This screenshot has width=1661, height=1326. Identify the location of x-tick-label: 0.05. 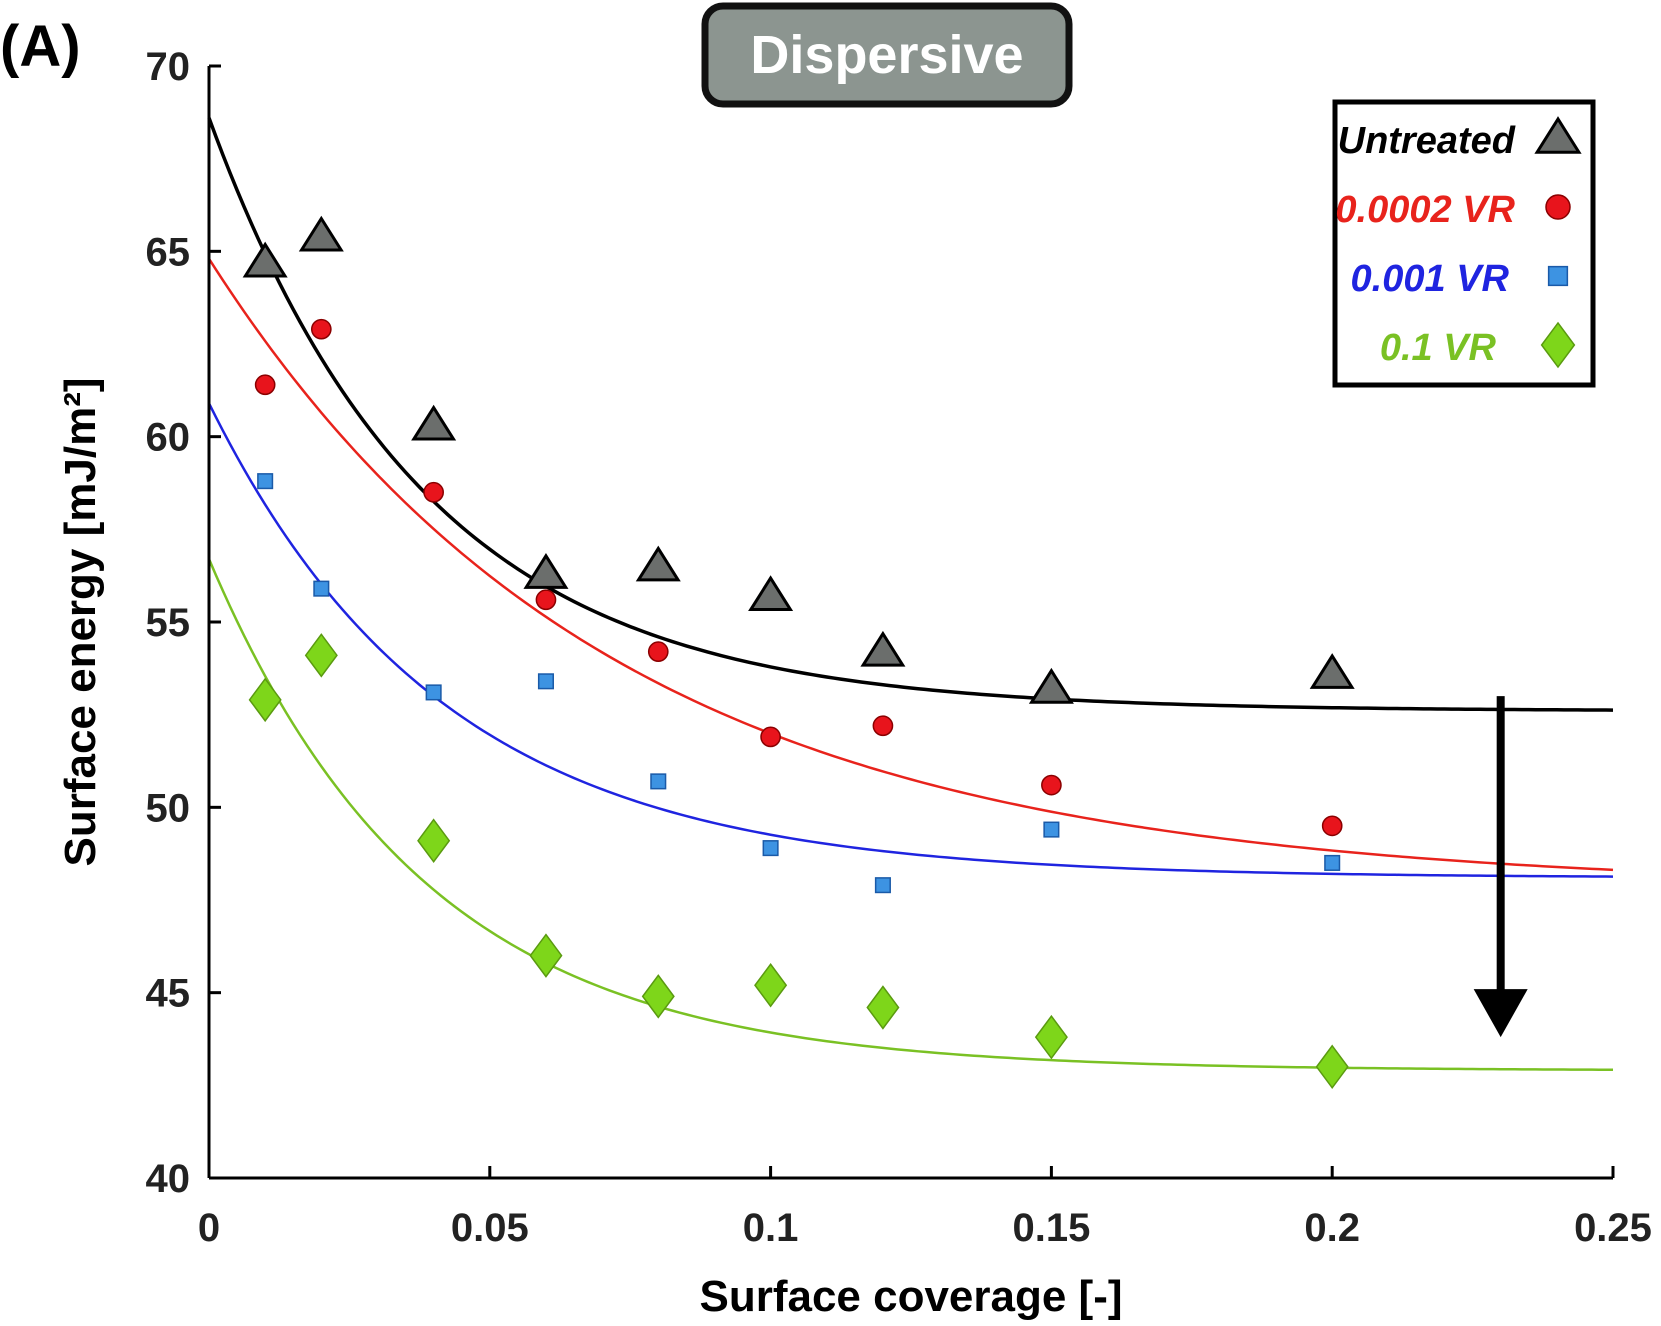
(490, 1228).